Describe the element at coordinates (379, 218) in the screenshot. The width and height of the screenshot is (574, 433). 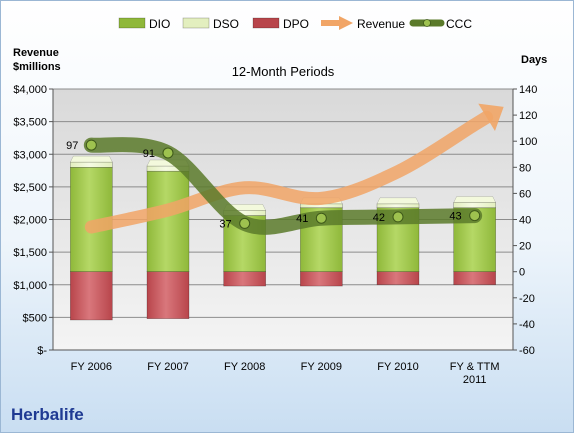
I see `ccc-data-label: 42` at that location.